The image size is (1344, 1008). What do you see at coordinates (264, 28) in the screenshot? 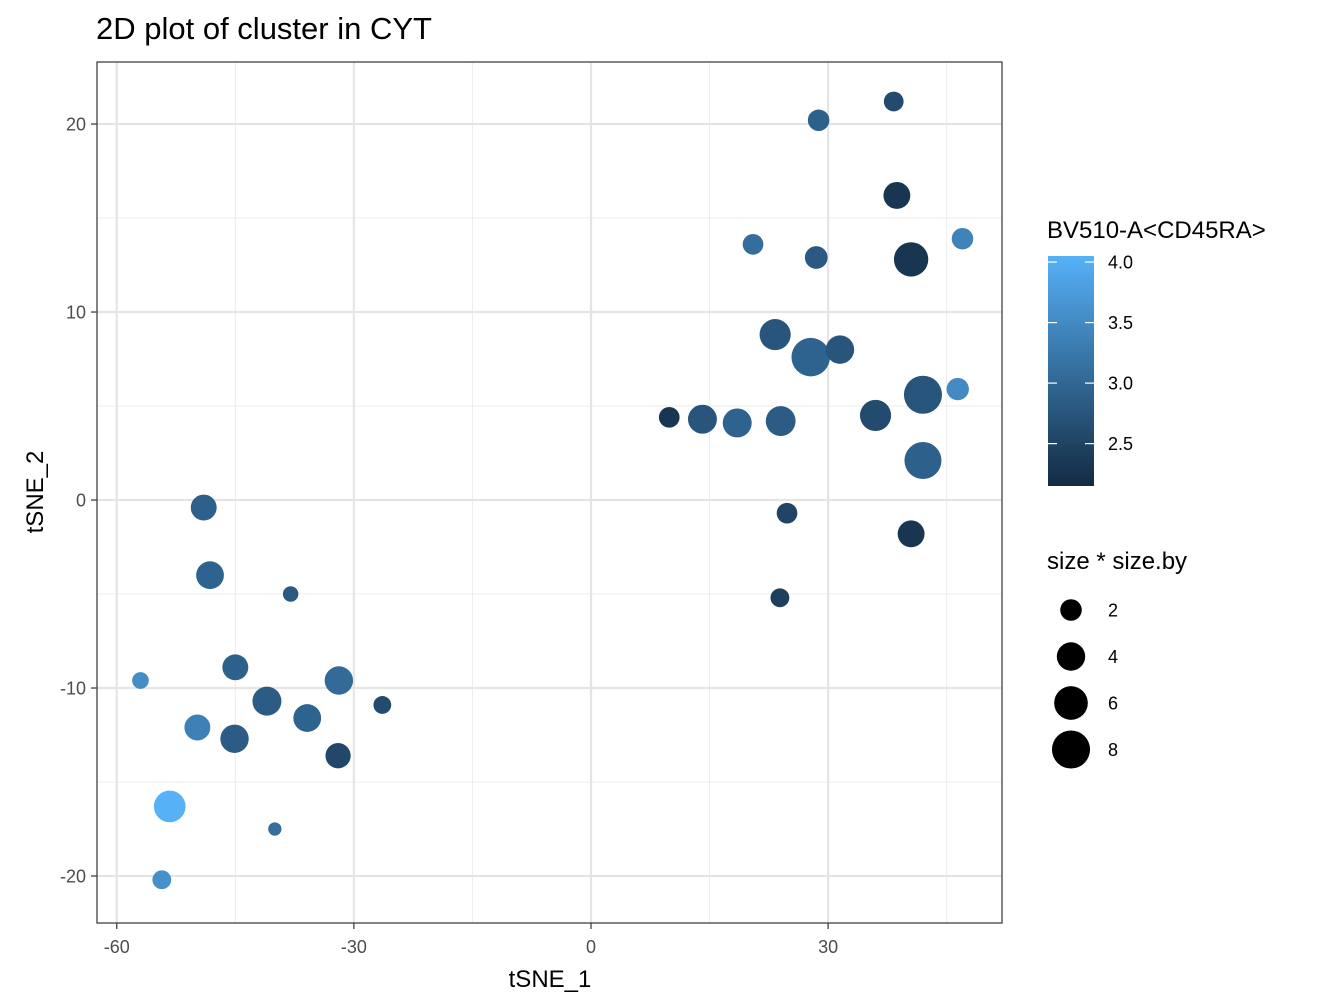
I see `chart-title: 2D plot of cluster in CYT` at bounding box center [264, 28].